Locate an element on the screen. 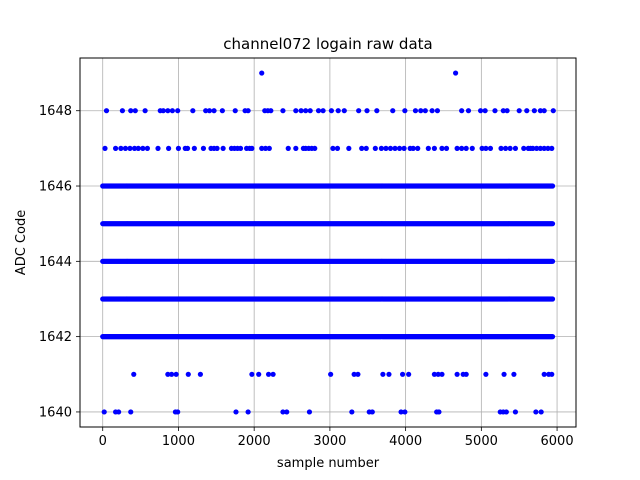 This screenshot has width=640, height=480. x-tick-label: 5000 is located at coordinates (481, 441).